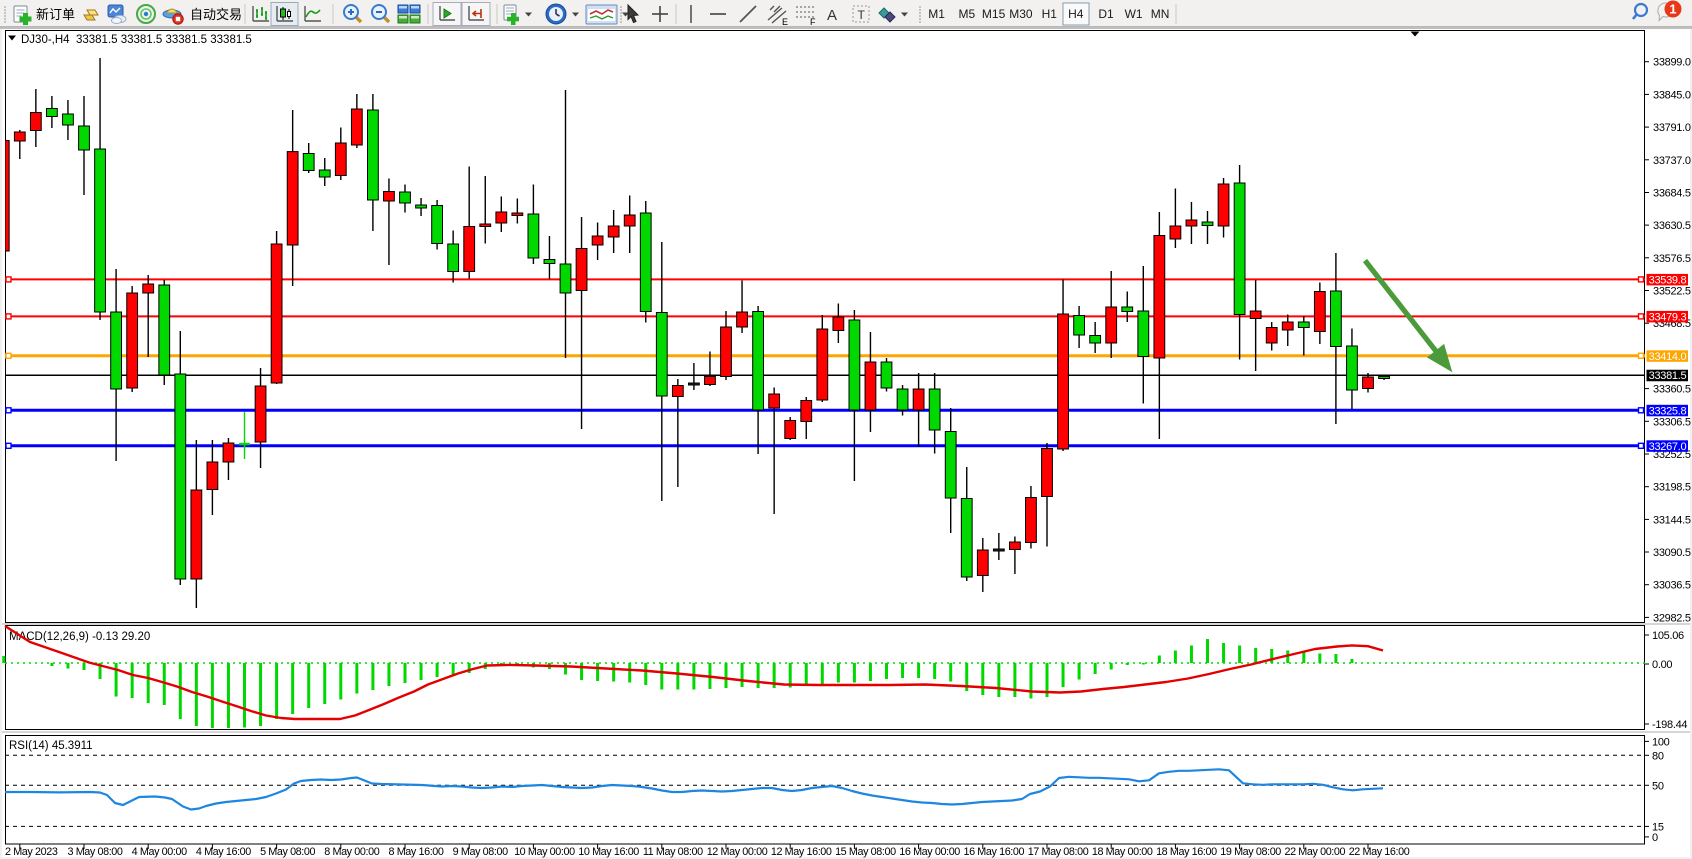  Describe the element at coordinates (1106, 14) in the screenshot. I see `svg-text: D1` at that location.